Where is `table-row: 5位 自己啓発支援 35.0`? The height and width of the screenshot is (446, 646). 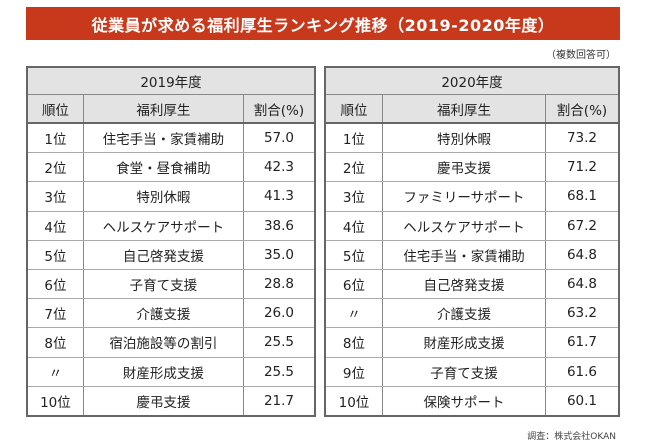
table-row: 5位 自己啓発支援 35.0 is located at coordinates (171, 255).